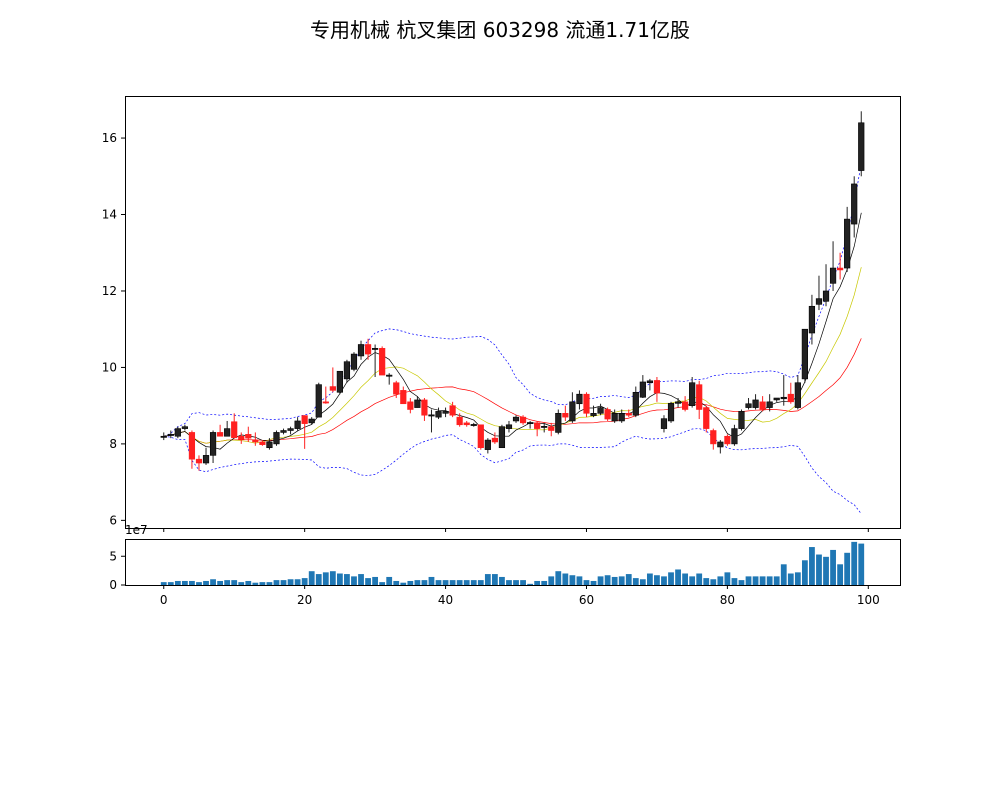 The height and width of the screenshot is (800, 1000). Describe the element at coordinates (727, 600) in the screenshot. I see `x-tick-label: 80` at that location.